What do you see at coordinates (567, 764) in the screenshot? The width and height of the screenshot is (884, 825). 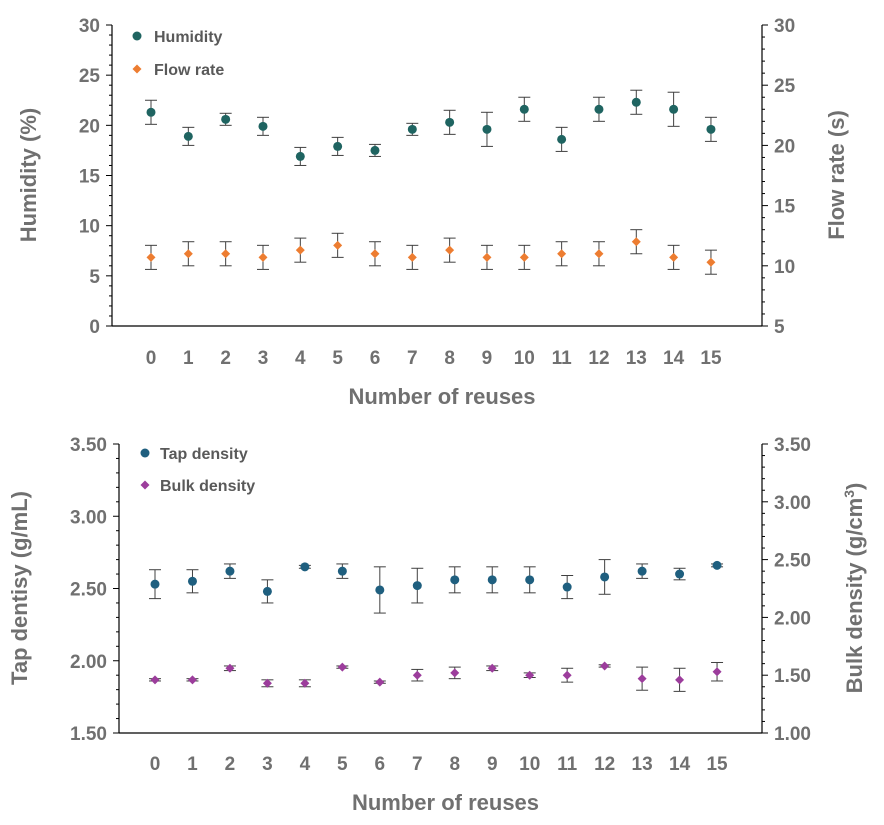 I see `x-tick-label: 11` at bounding box center [567, 764].